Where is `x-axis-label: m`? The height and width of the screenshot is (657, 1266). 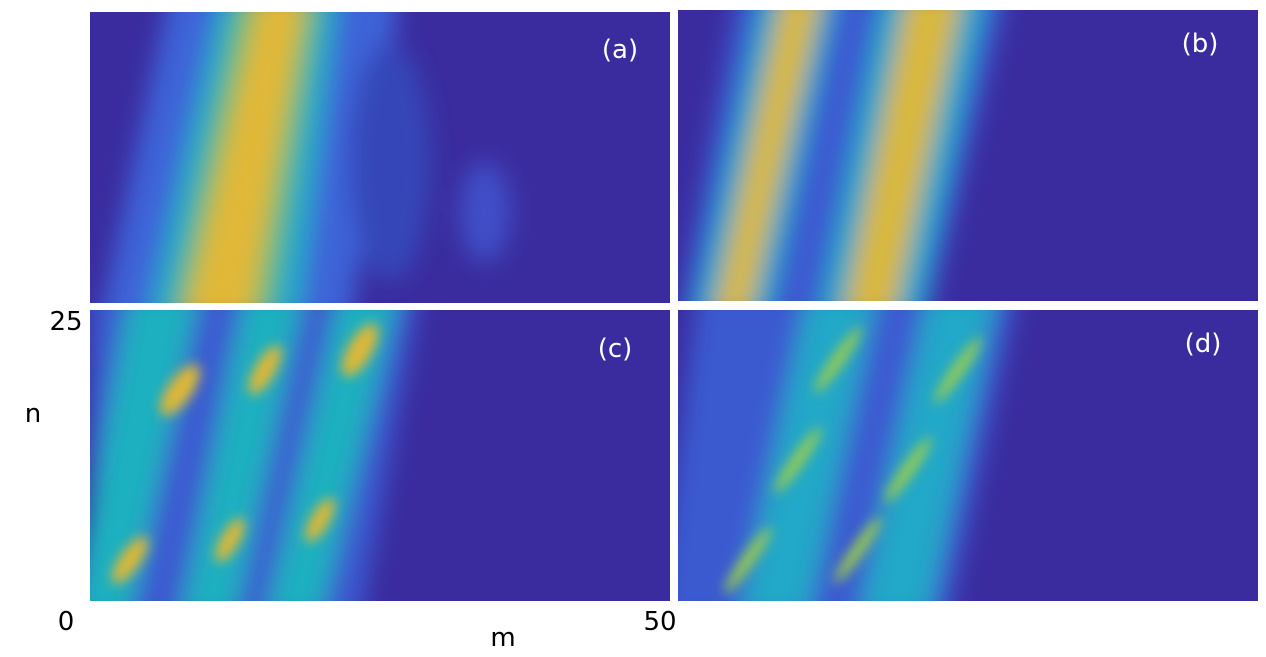 x-axis-label: m is located at coordinates (502, 638).